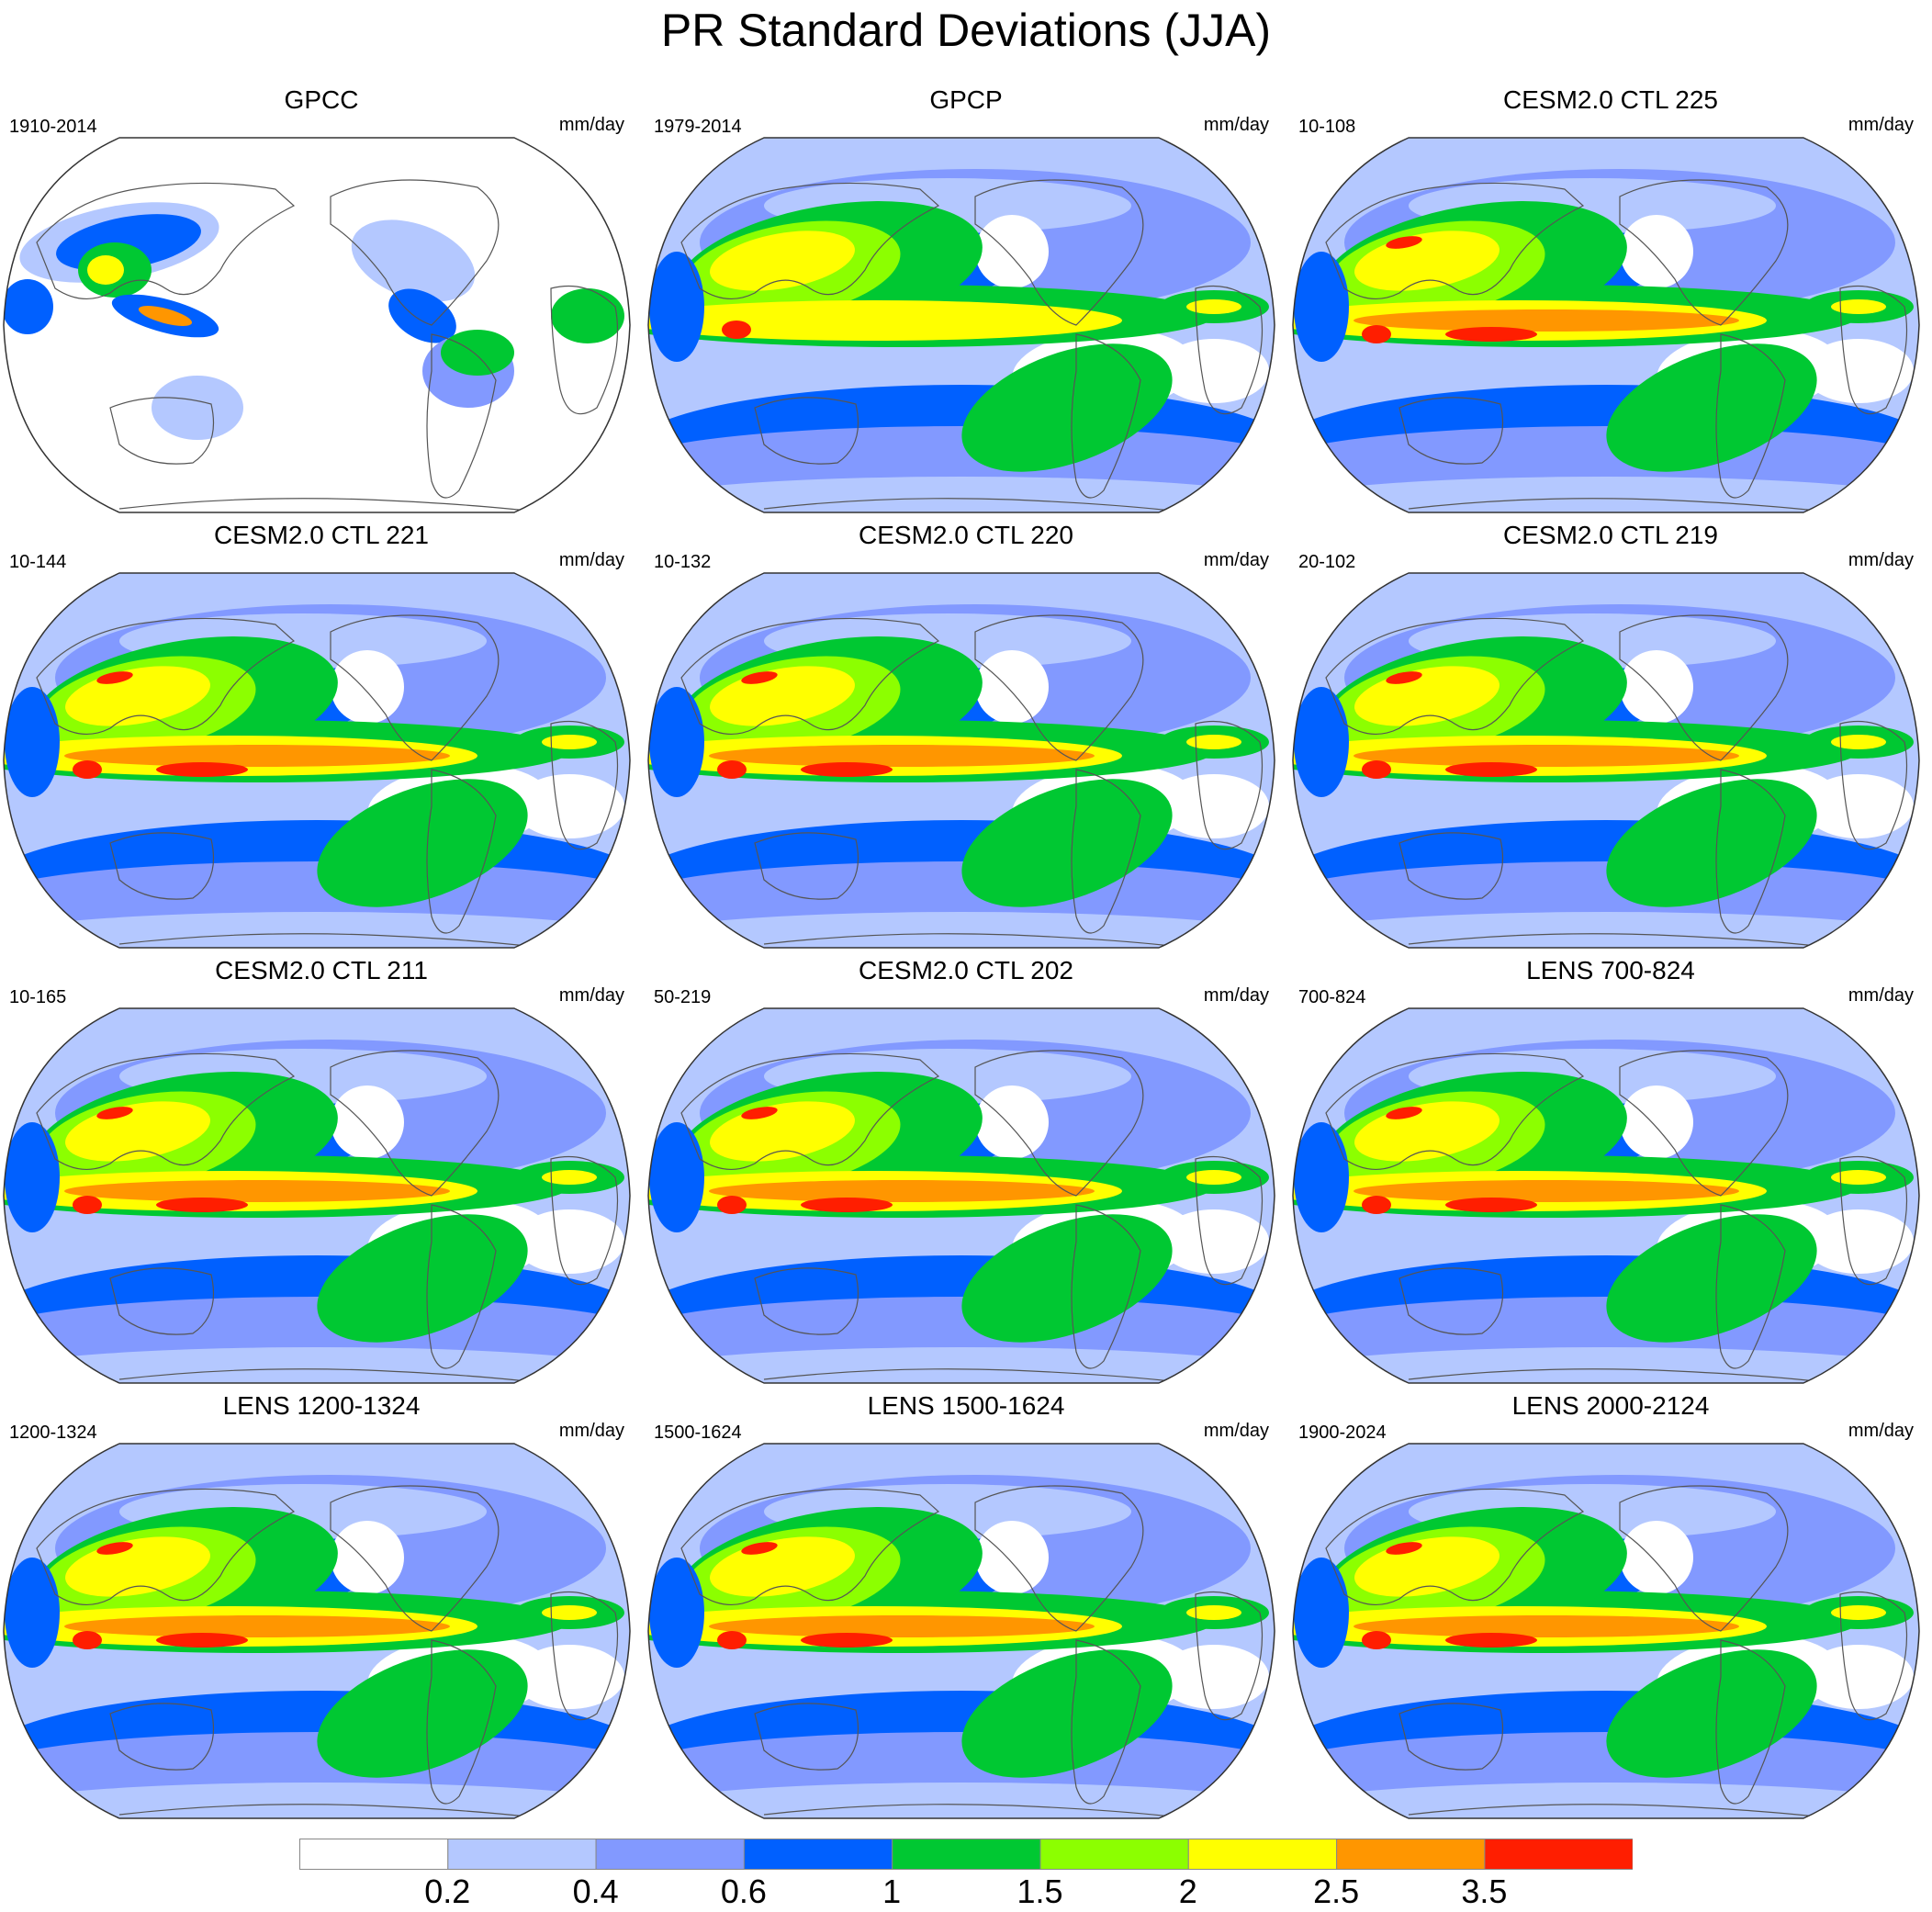 The image size is (1932, 1912). Describe the element at coordinates (105, 270) in the screenshot. I see `monsoon-signal` at that location.